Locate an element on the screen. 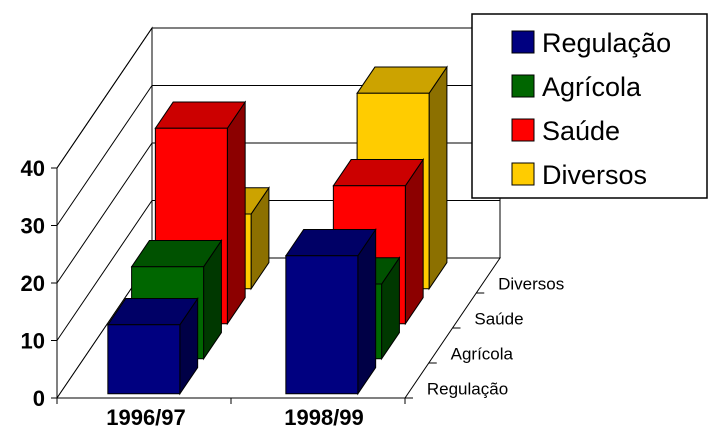 The height and width of the screenshot is (437, 715). legend-entry: Saúde is located at coordinates (581, 131).